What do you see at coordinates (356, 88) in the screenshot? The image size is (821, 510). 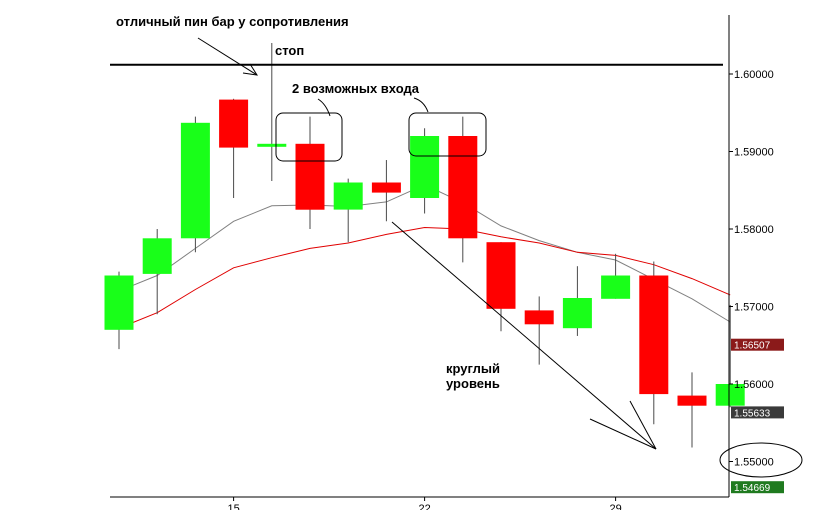 I see `annotation-entries: 2 возможных входа` at bounding box center [356, 88].